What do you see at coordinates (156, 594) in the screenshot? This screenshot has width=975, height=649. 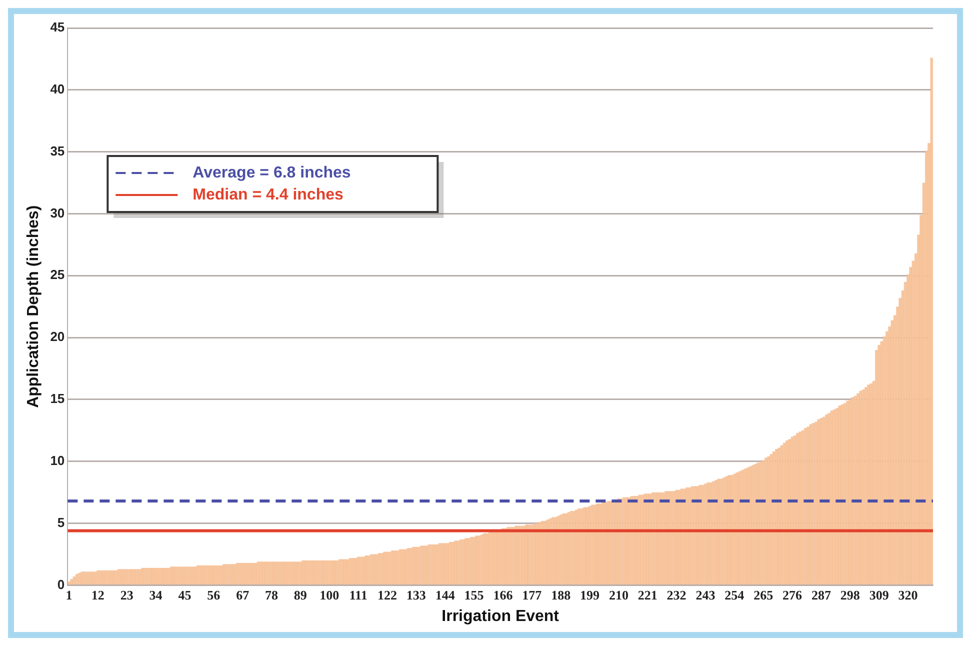 I see `x-tick-label: 34` at bounding box center [156, 594].